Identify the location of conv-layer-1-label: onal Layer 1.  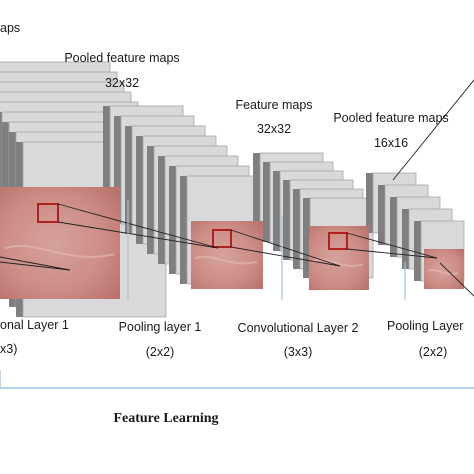
(34, 325).